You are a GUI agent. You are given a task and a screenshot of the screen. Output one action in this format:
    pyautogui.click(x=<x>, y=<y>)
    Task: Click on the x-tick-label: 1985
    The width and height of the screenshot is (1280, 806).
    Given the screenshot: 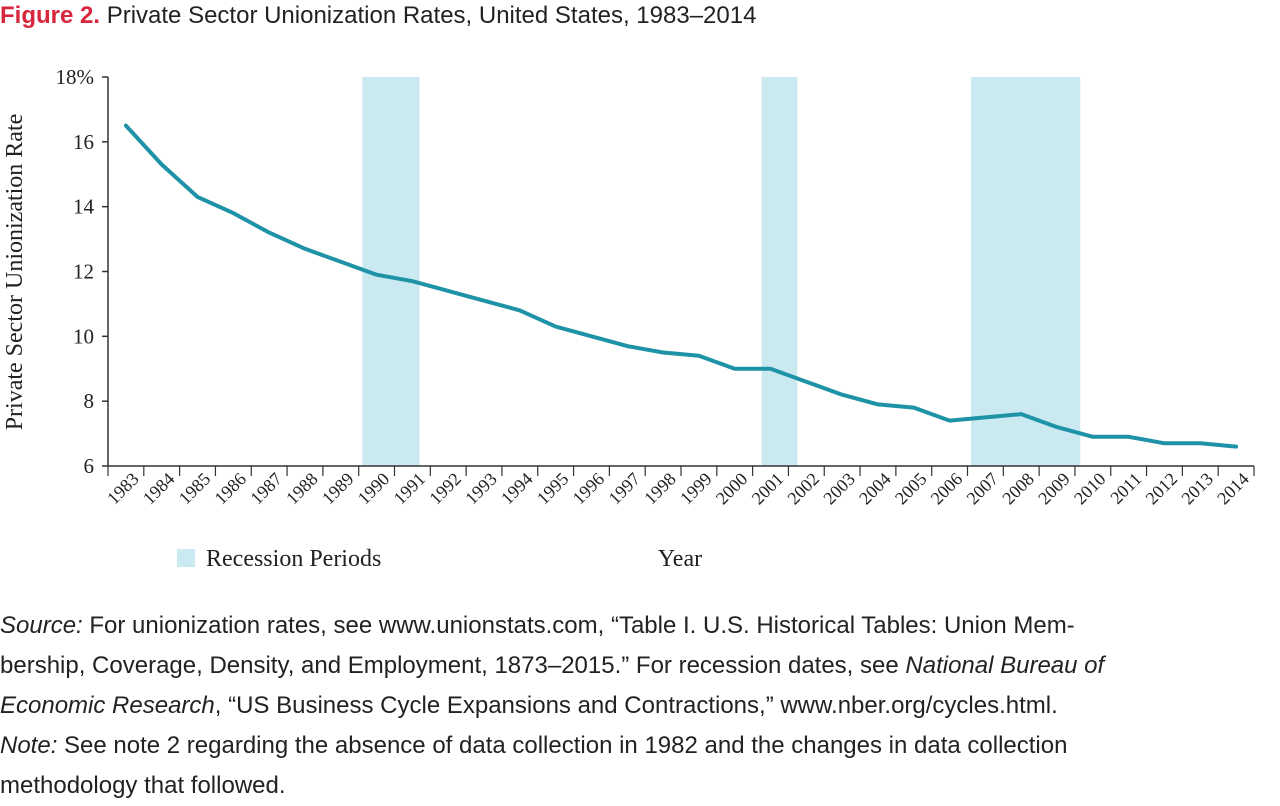 What is the action you would take?
    pyautogui.click(x=195, y=489)
    